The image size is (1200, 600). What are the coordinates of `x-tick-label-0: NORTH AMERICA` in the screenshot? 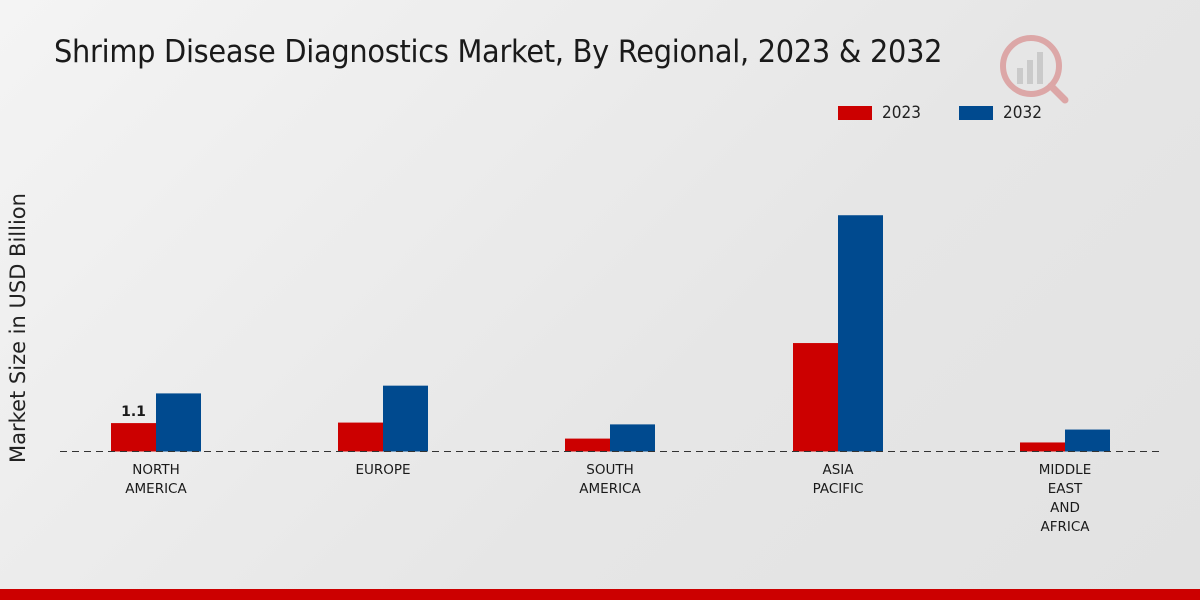 It's located at (156, 479).